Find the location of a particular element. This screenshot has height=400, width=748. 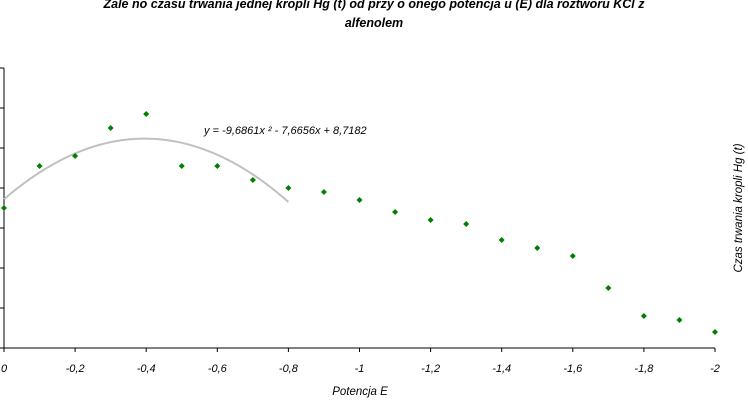

x-tick-label: -1,6 is located at coordinates (573, 369).